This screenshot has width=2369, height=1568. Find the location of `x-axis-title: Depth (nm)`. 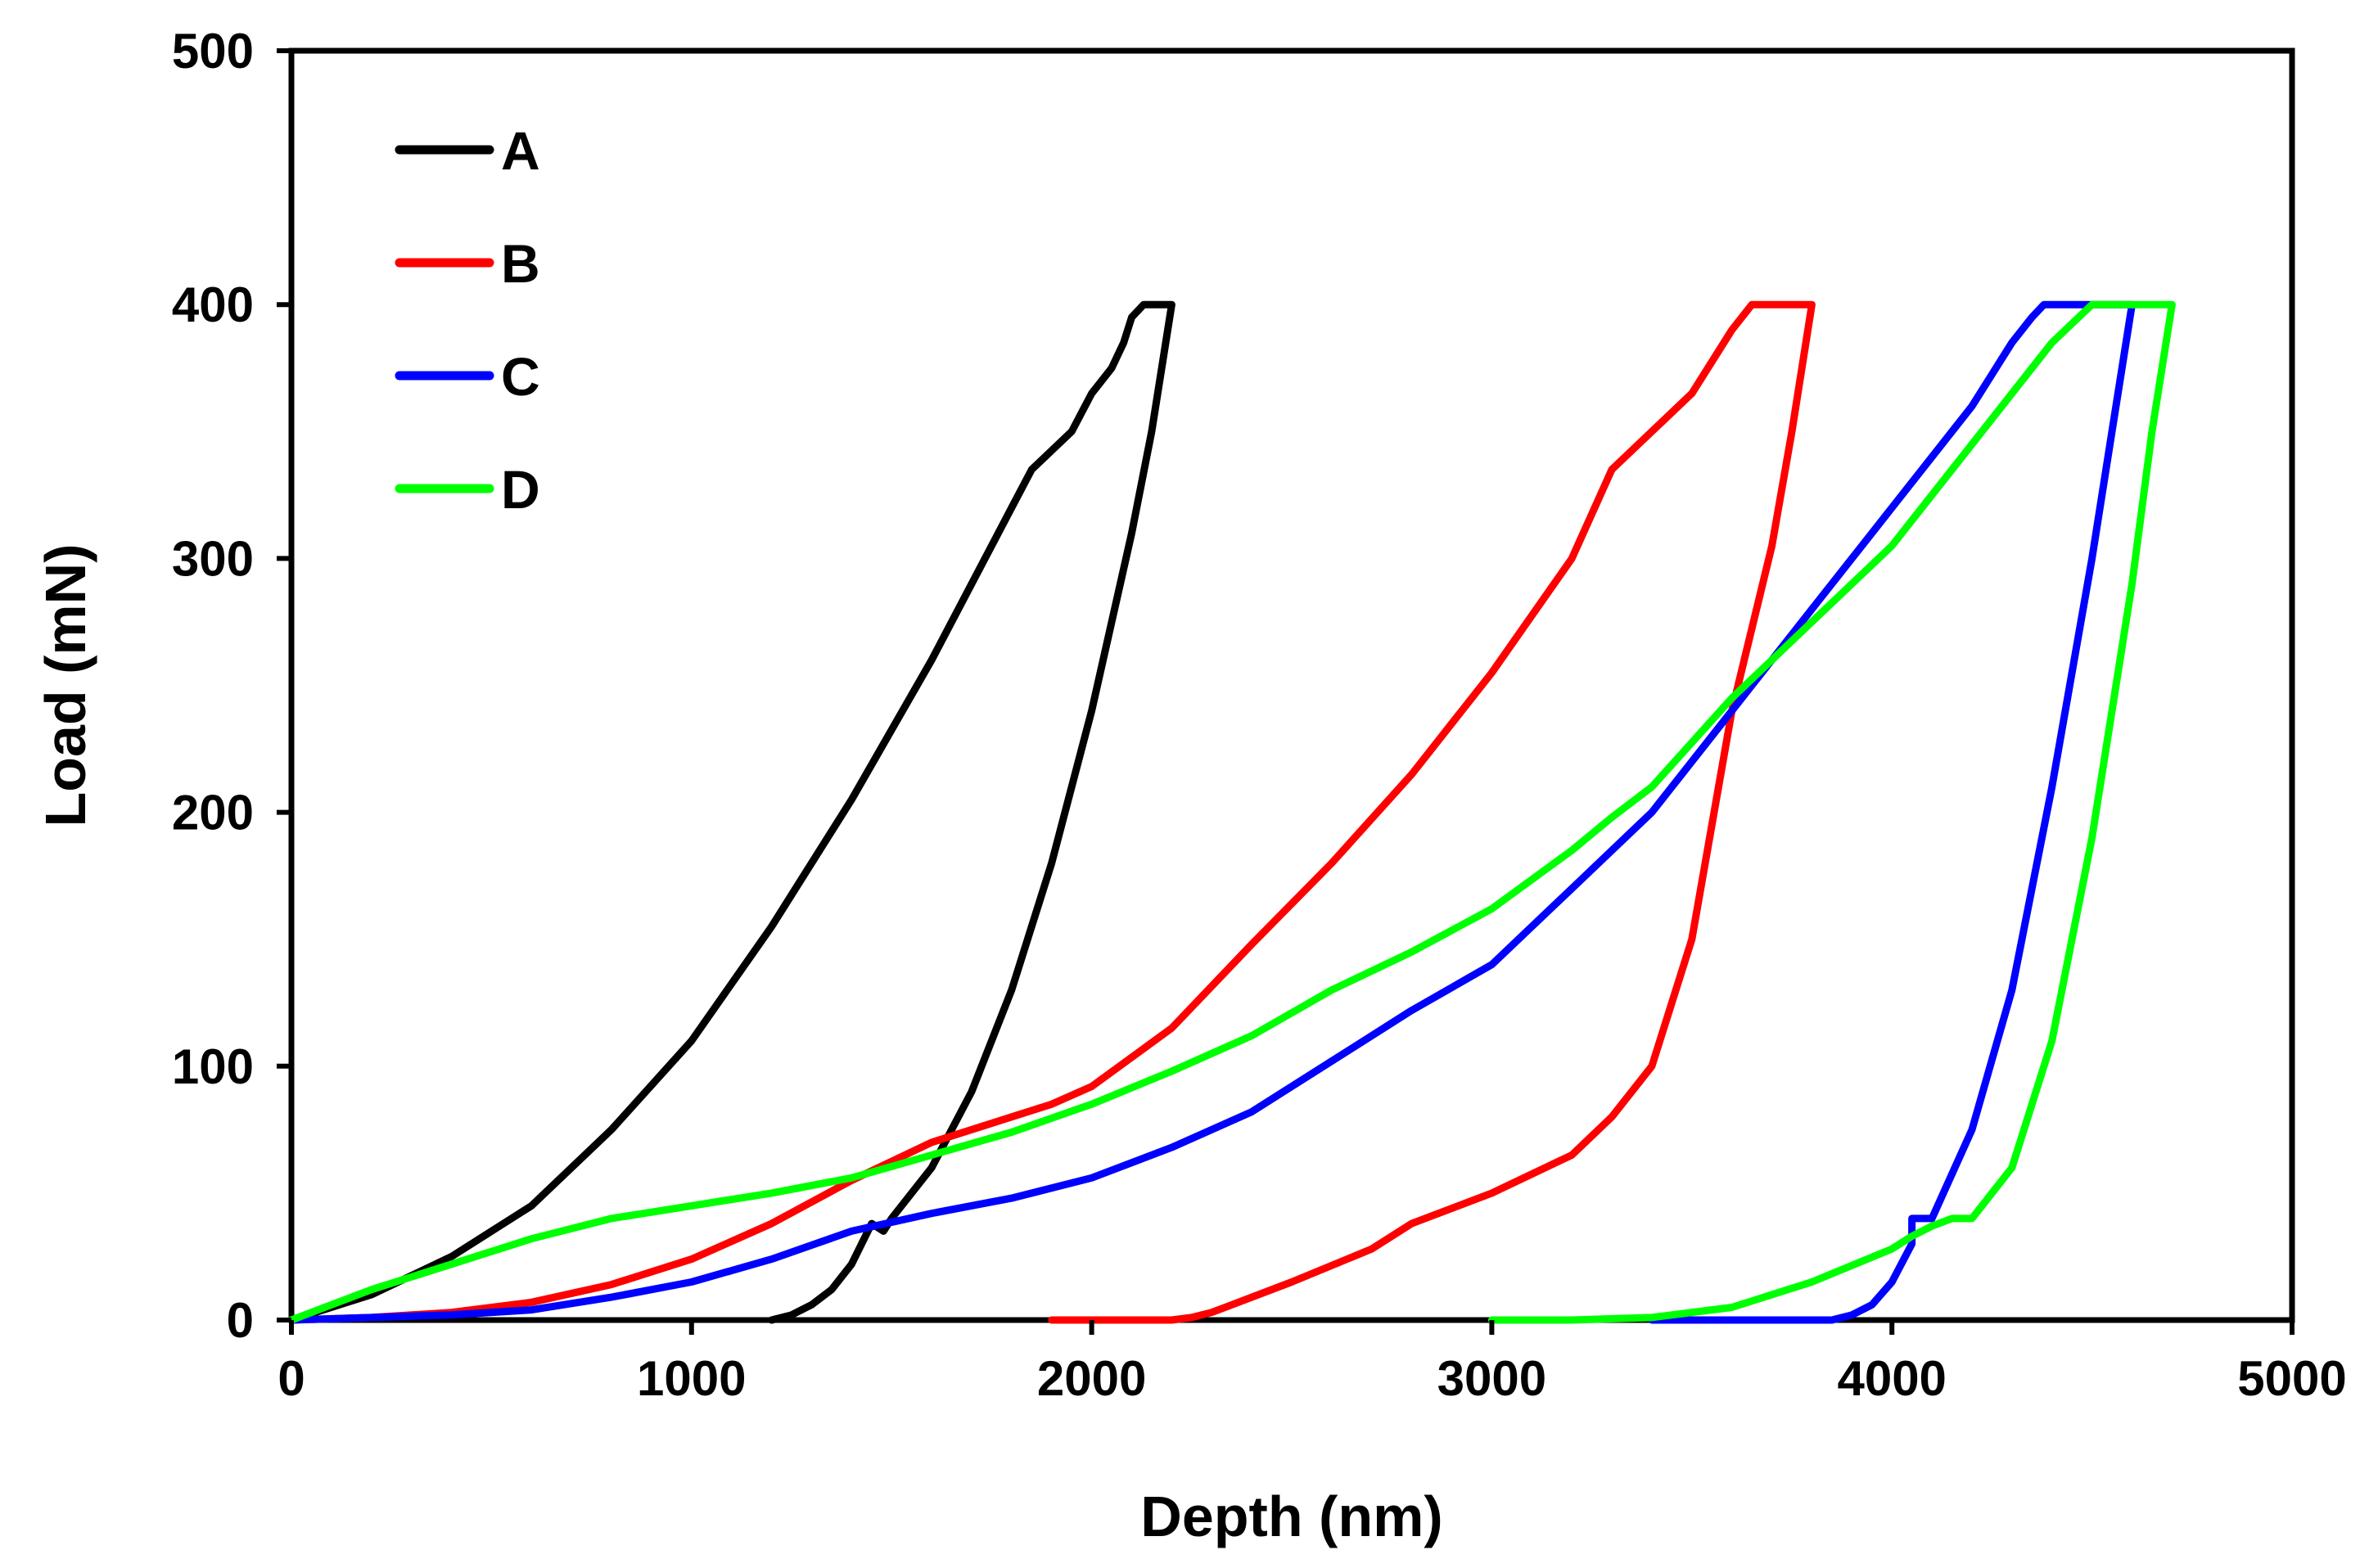

x-axis-title: Depth (nm) is located at coordinates (1291, 1516).